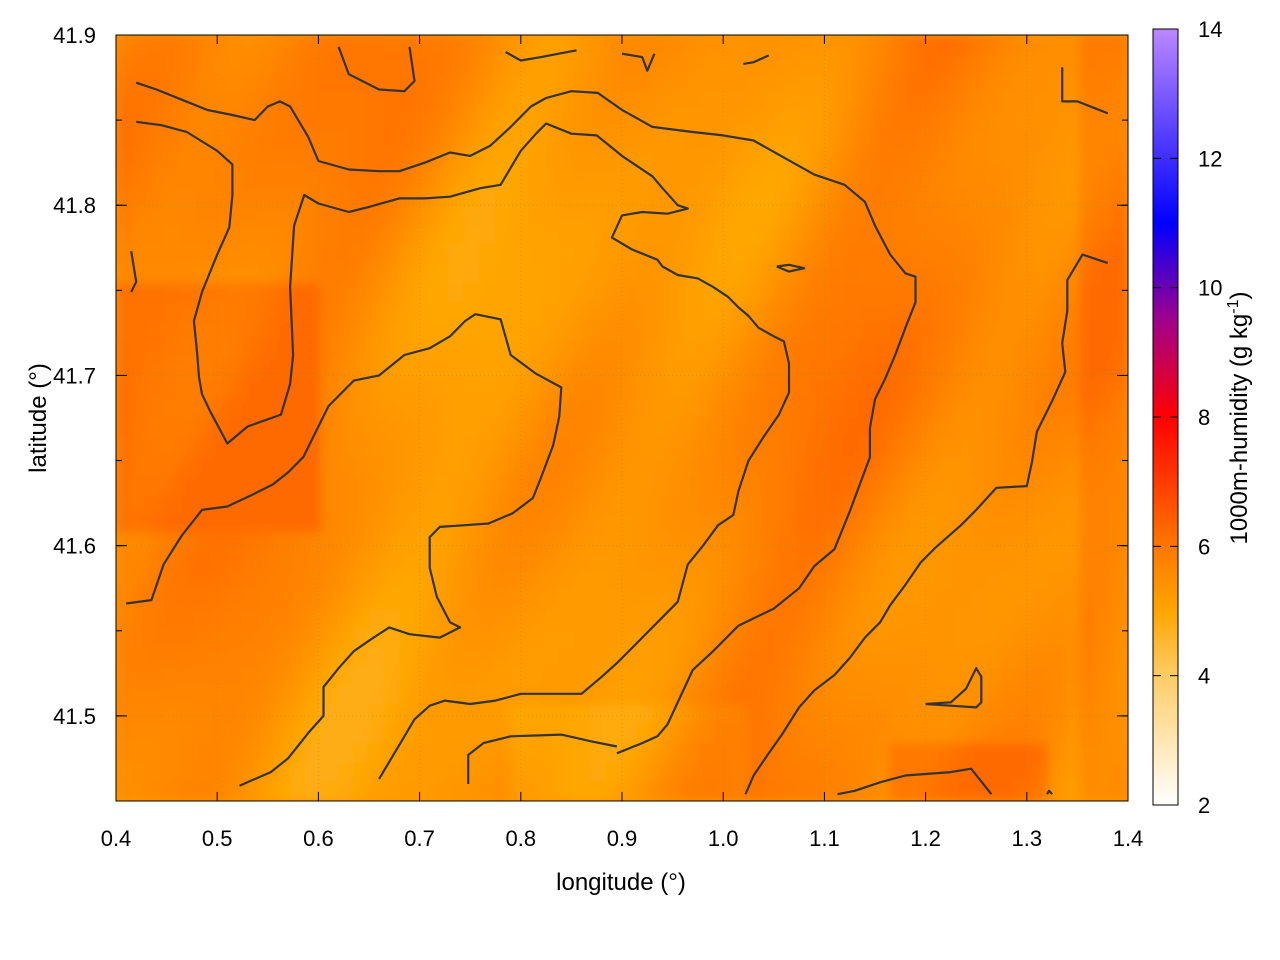 The width and height of the screenshot is (1280, 960). I want to click on colorbar-tick-label: 14, so click(1210, 29).